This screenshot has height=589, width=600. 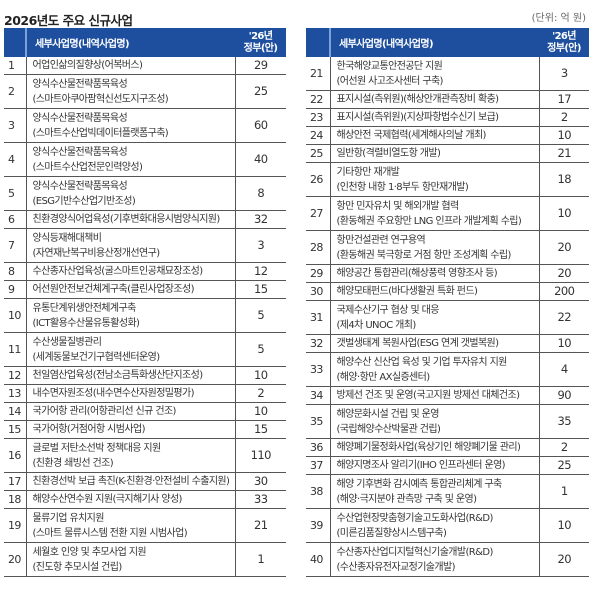 What do you see at coordinates (402, 187) in the screenshot?
I see `sub-project-name: (인천항 내항 1·8부두 항만재개발)` at bounding box center [402, 187].